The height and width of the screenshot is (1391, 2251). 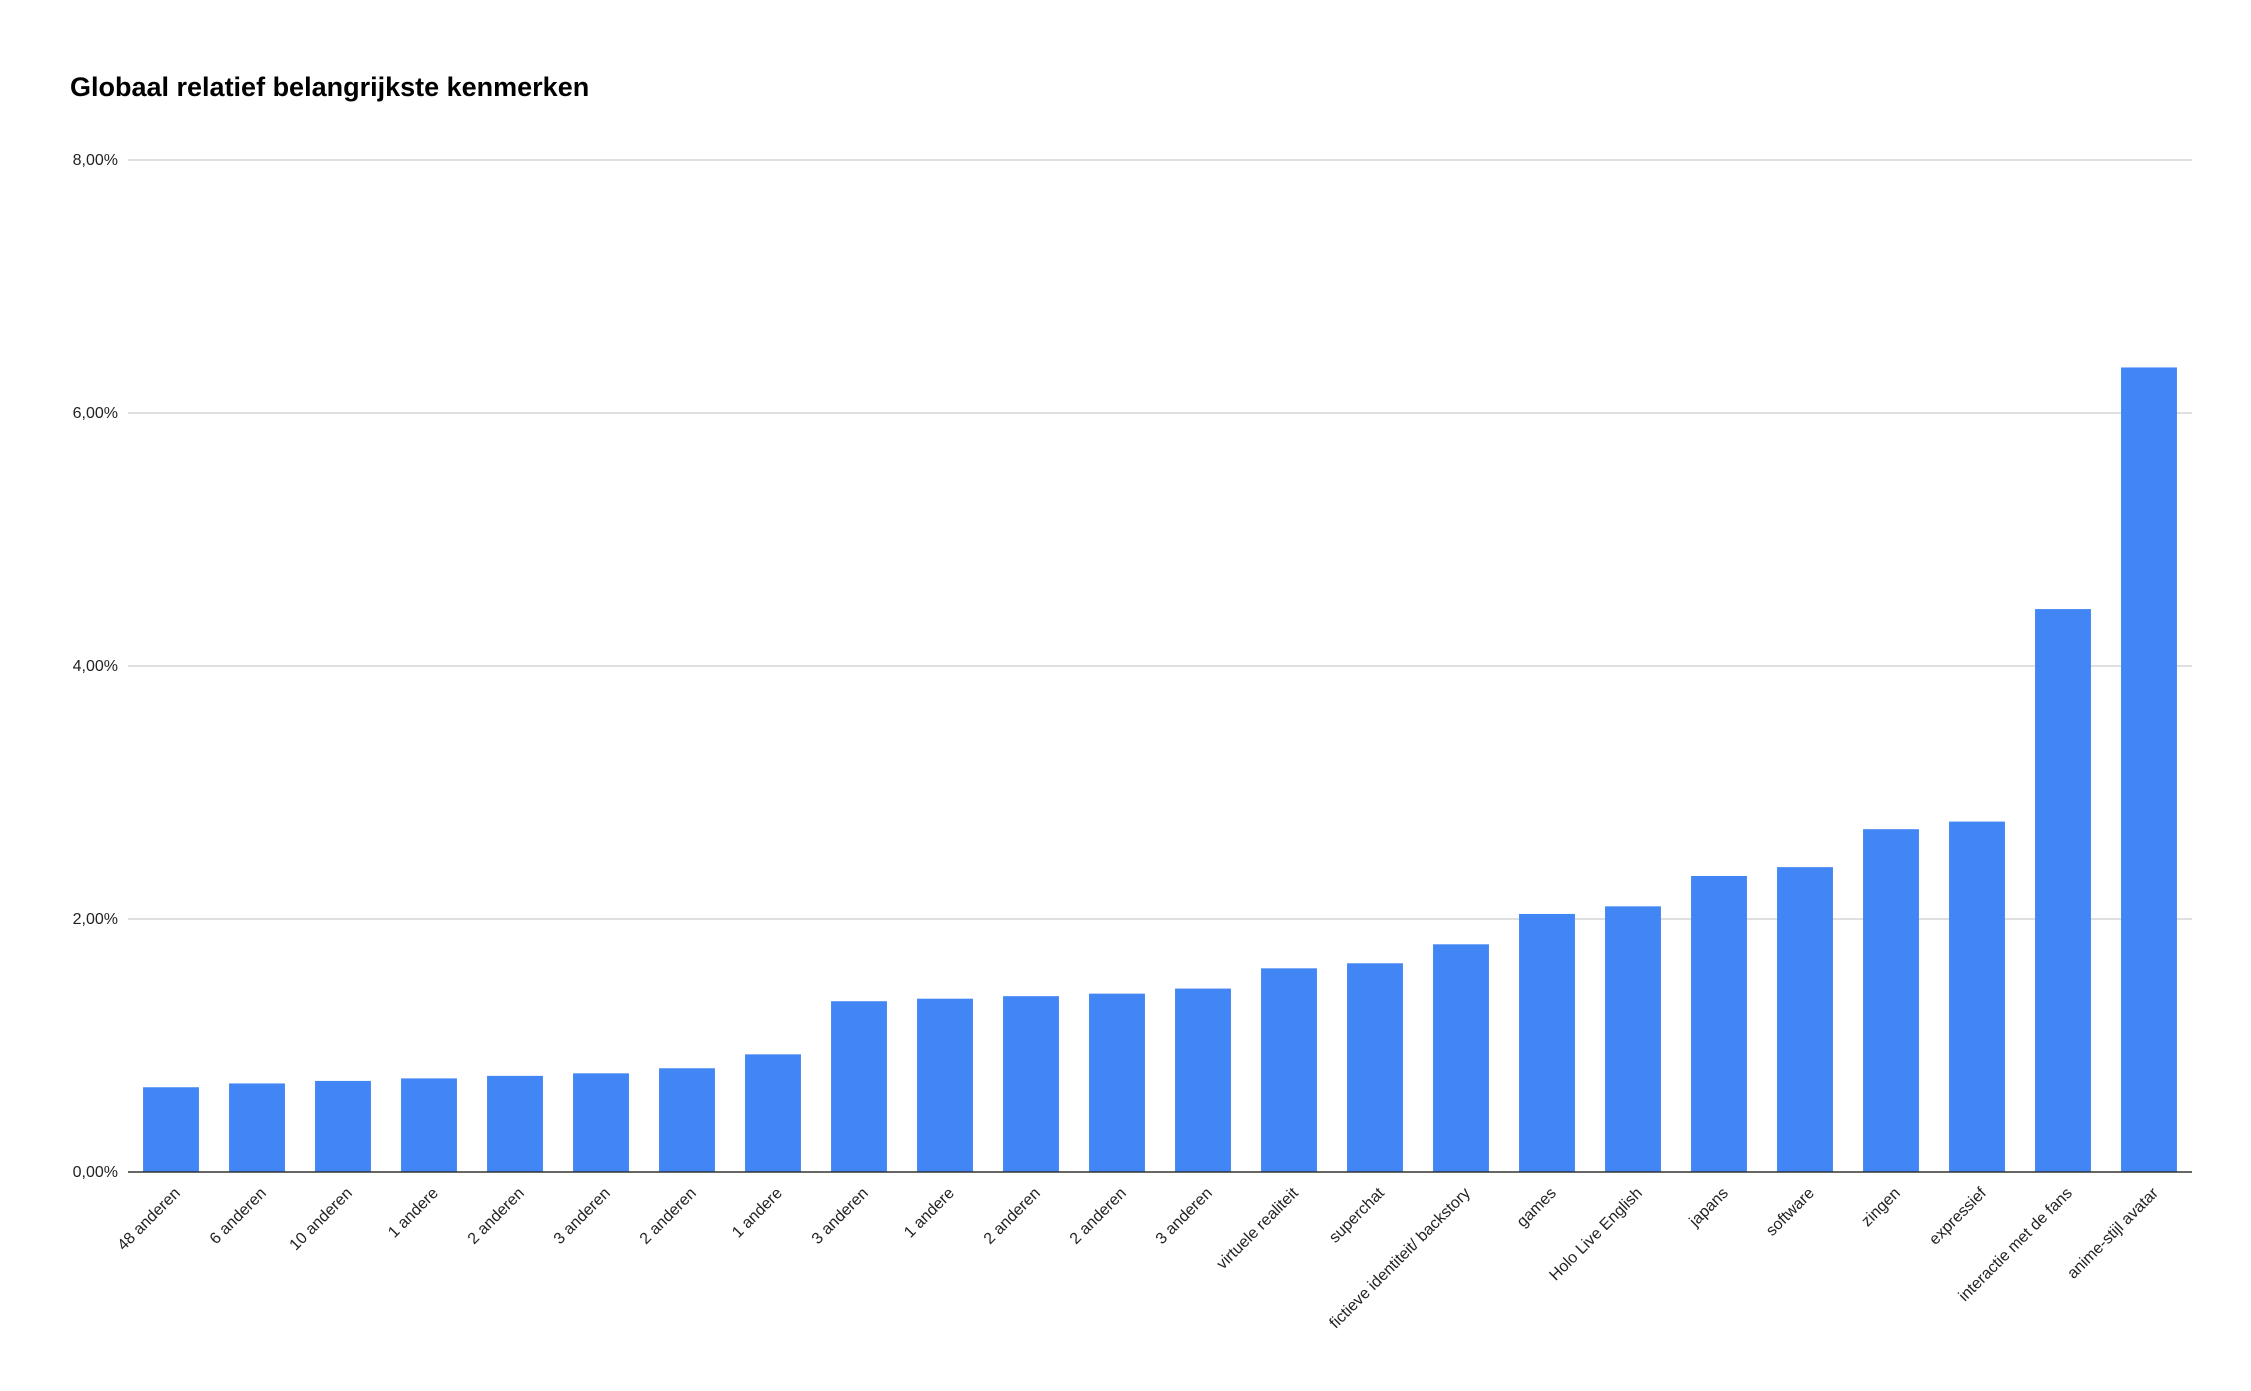 I want to click on x-category-label: superchat, so click(x=1357, y=1215).